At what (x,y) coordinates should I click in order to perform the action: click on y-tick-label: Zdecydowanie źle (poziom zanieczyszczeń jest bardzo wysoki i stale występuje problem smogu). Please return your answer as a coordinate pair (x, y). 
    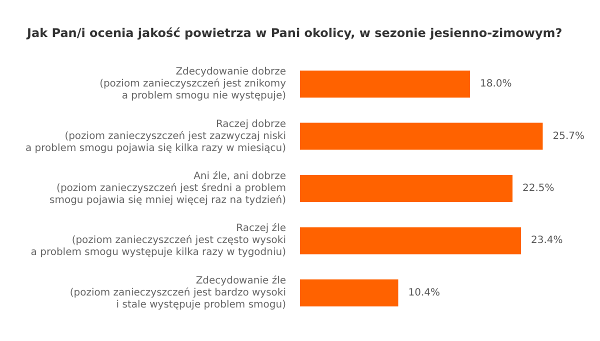
    Looking at the image, I should click on (178, 292).